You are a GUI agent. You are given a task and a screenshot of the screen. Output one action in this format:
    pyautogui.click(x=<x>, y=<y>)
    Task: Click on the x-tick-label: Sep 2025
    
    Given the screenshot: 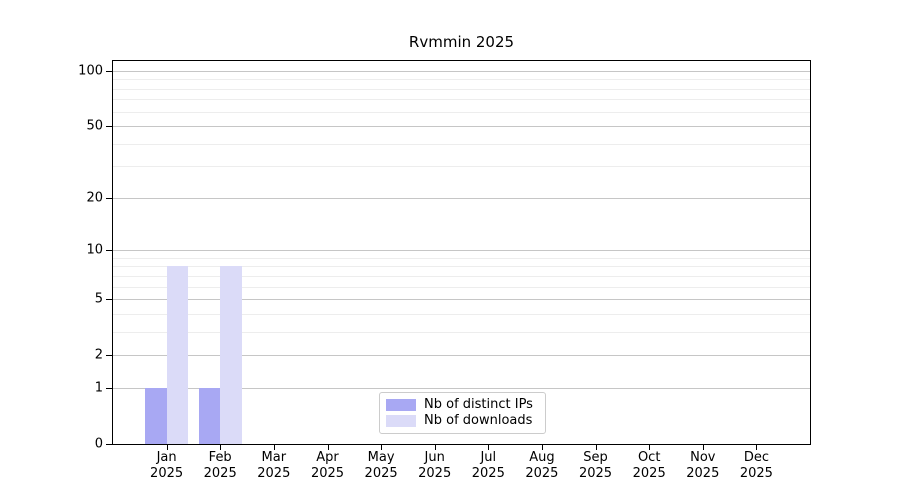 What is the action you would take?
    pyautogui.click(x=596, y=465)
    